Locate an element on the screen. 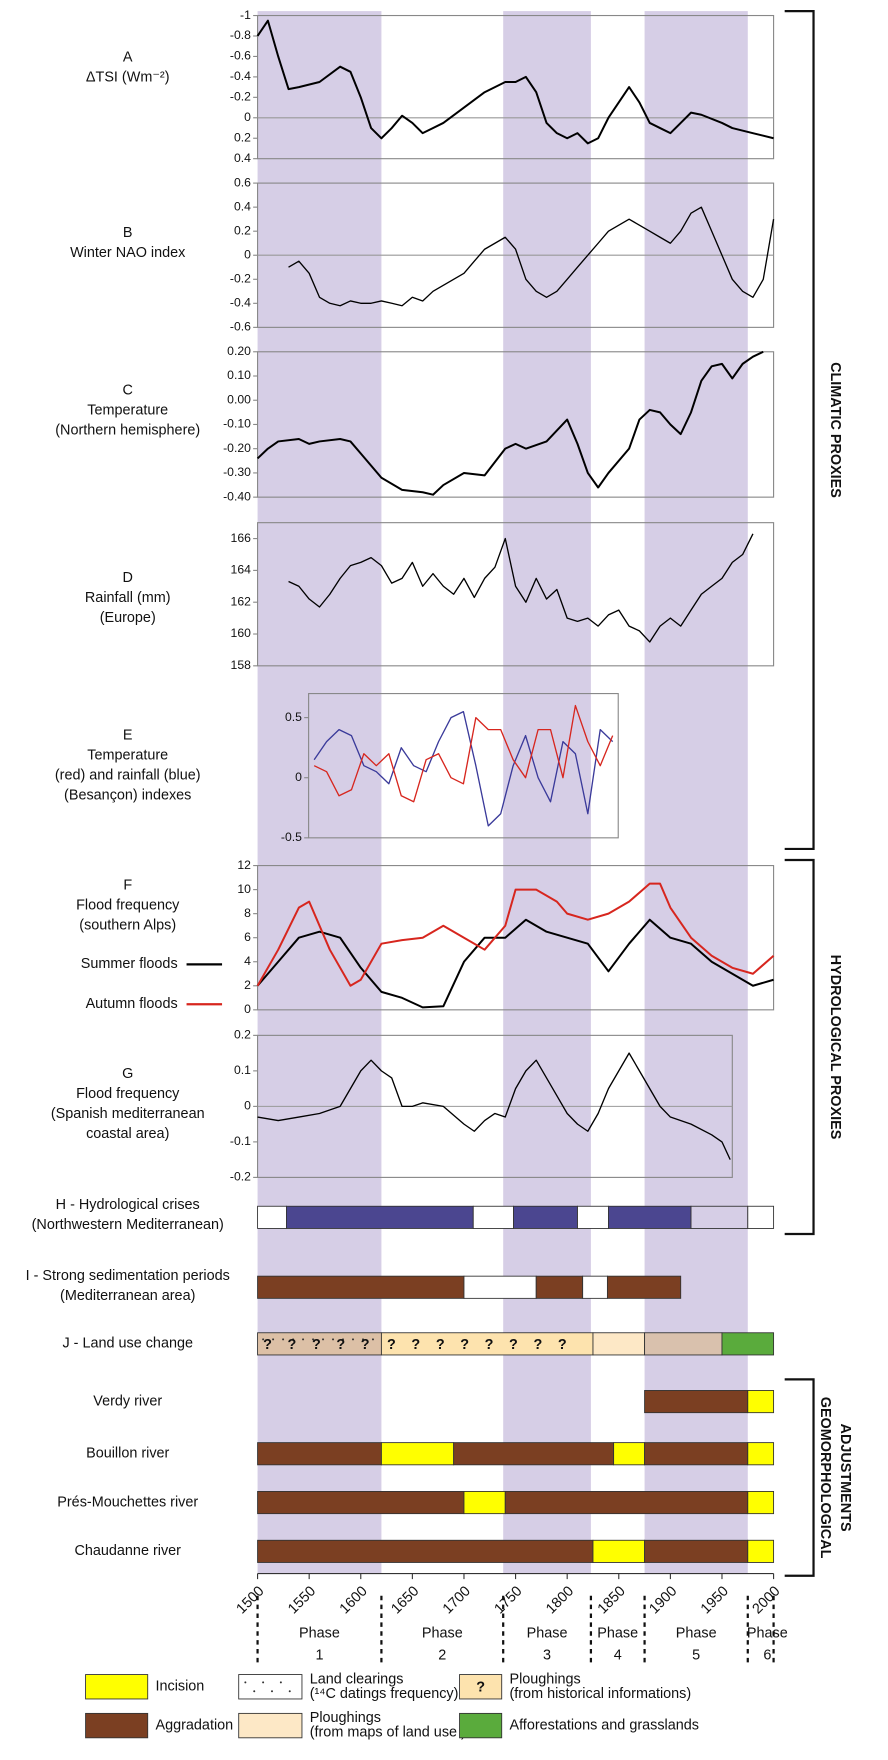  legend-symbol: ? is located at coordinates (480, 1688).